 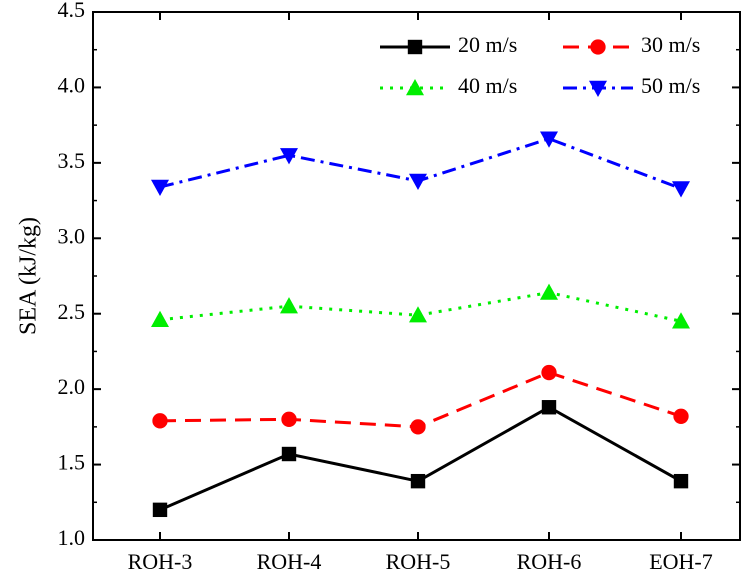 I want to click on legend-label-20-m-s: 20 m/s, so click(x=487, y=44).